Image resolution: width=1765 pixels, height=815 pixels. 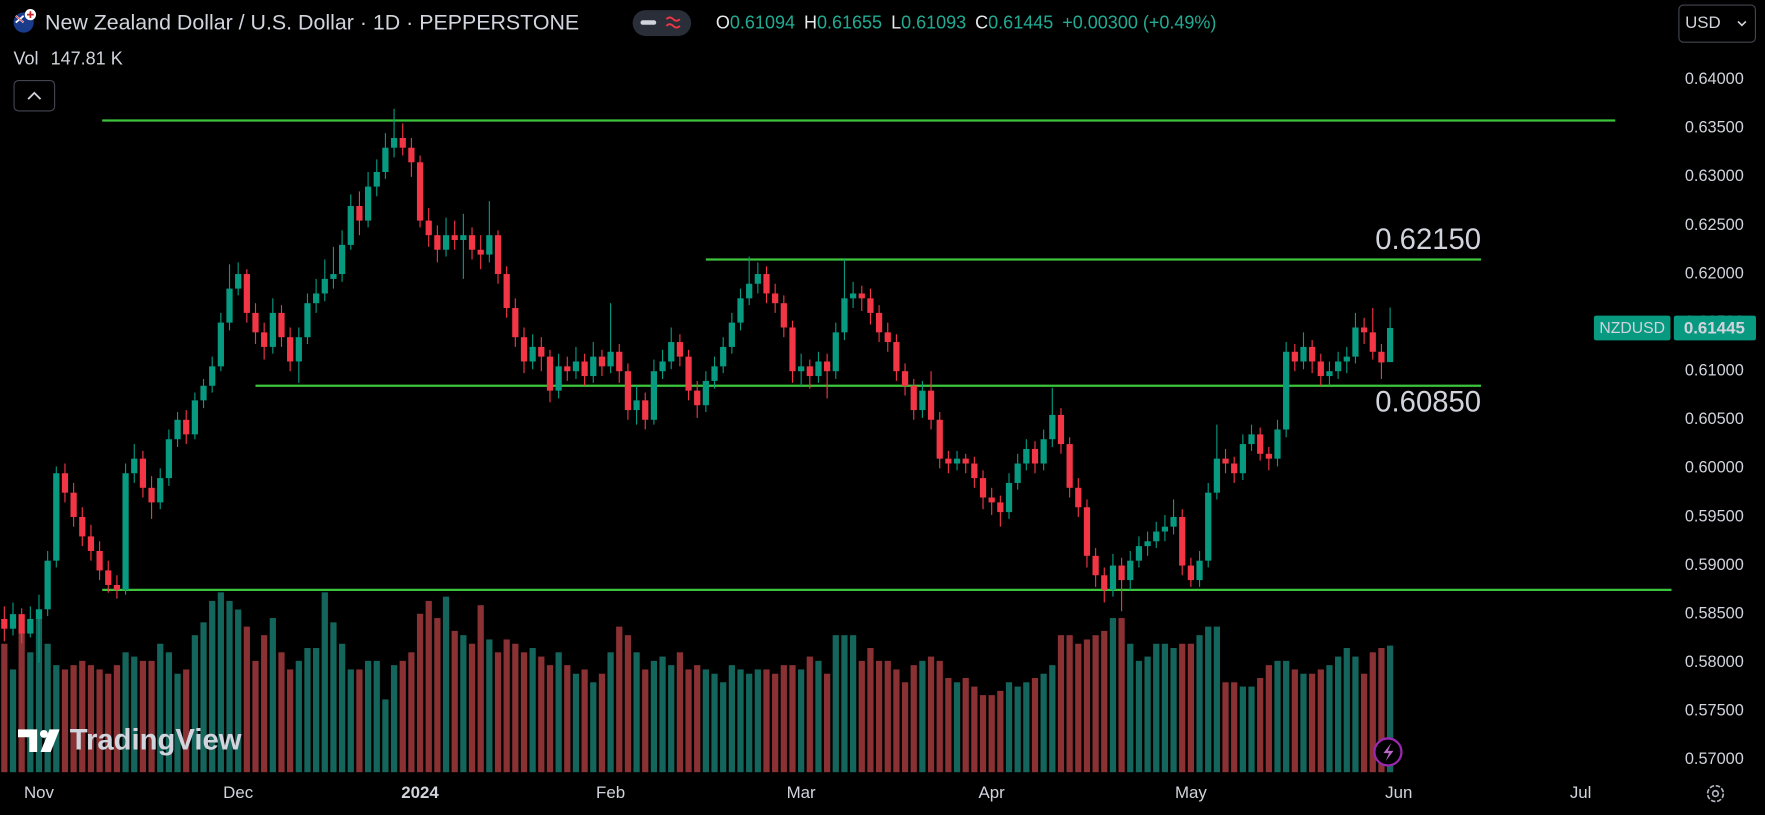 I want to click on y-tick-label: 0.63000, so click(x=1714, y=176).